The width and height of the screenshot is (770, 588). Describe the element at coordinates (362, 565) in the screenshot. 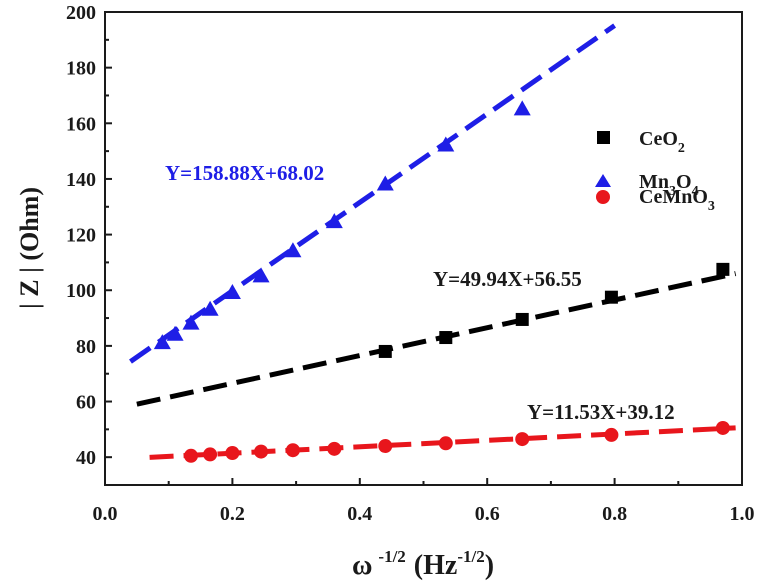

I see `x-axis-symbol: ω` at that location.